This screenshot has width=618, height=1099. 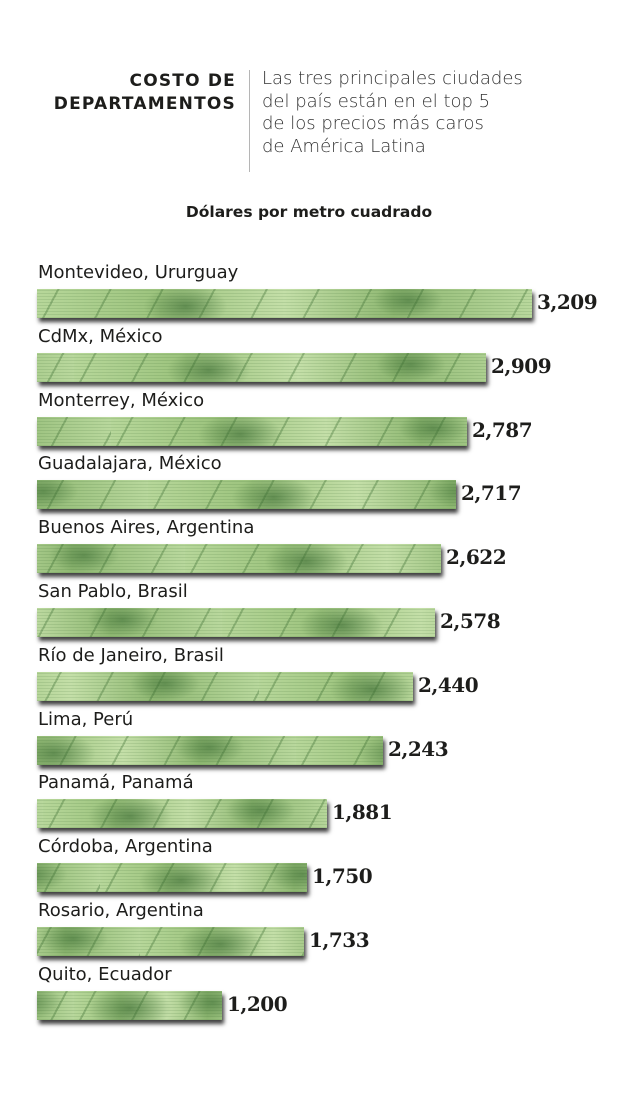 I want to click on subtitle-line: de América Latina, so click(x=344, y=146).